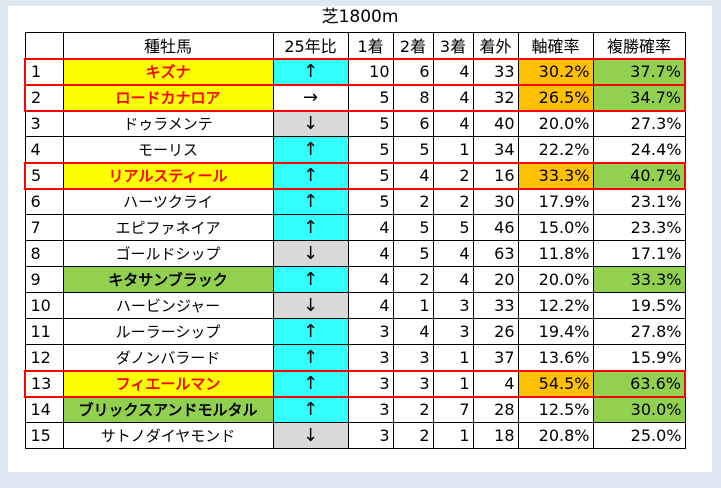 The image size is (721, 488). I want to click on table-row: 11 ルーラーシップ ↑ 3 4 3 26 19.4% 27.8%, so click(355, 331).